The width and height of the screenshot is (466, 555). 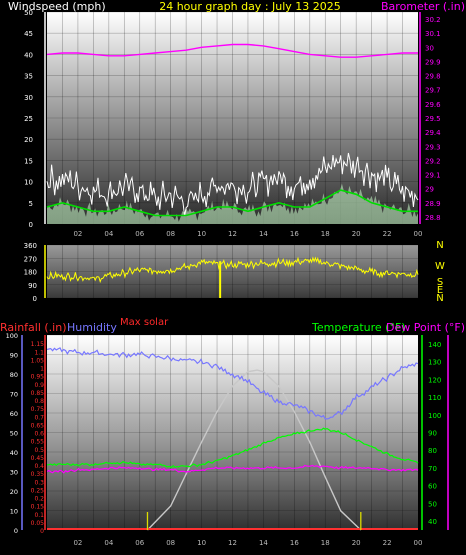 I want to click on wind-gust-series, so click(x=232, y=184).